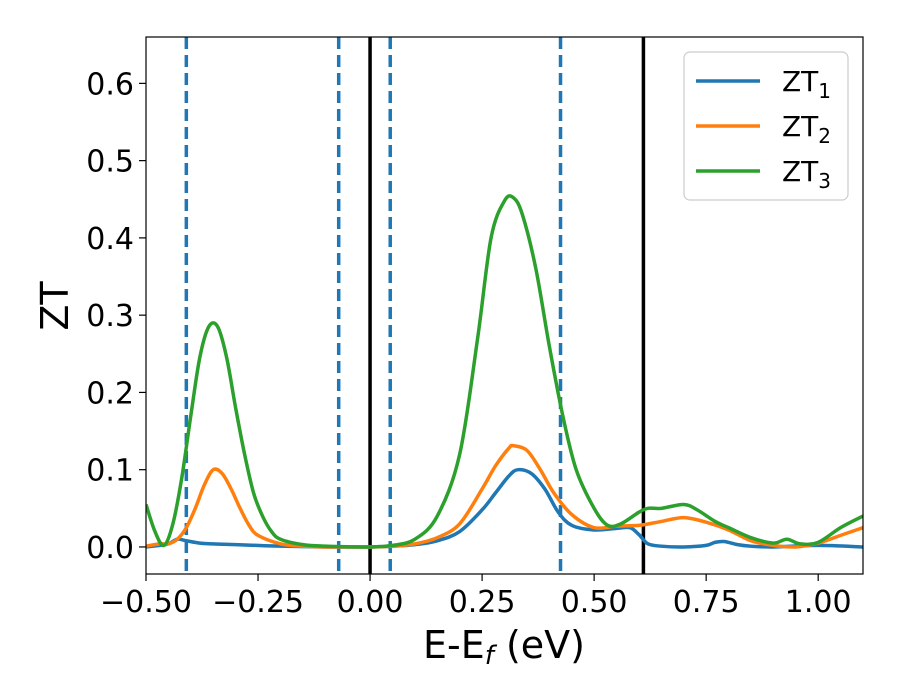 The image size is (900, 700). Describe the element at coordinates (146, 602) in the screenshot. I see `x-tick-label: −0.50` at that location.